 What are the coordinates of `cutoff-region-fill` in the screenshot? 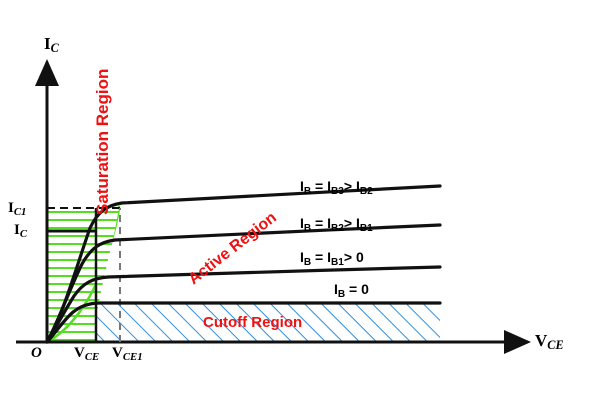 It's located at (243, 322).